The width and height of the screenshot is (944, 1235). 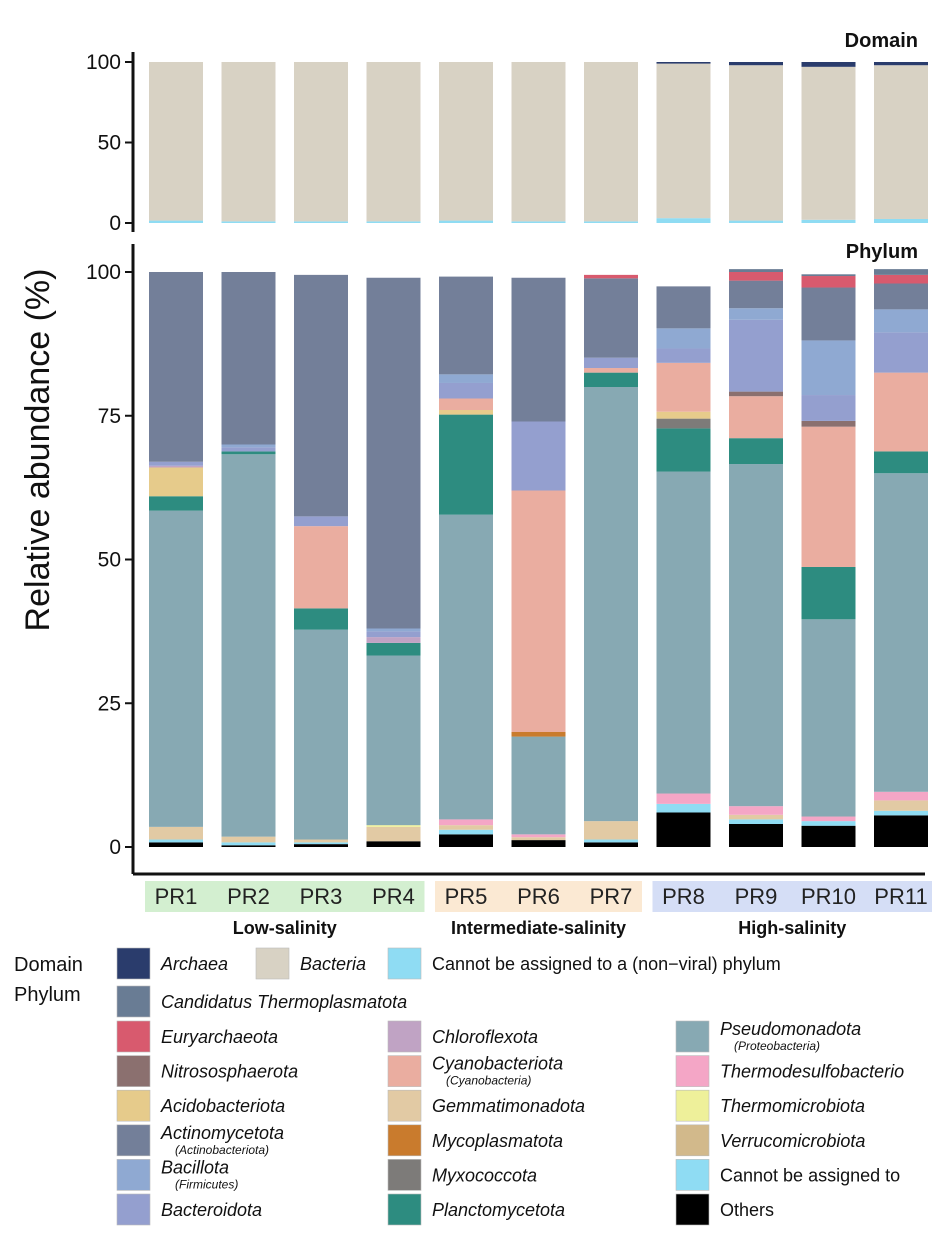 I want to click on domain-bar-pr3, so click(x=321, y=142).